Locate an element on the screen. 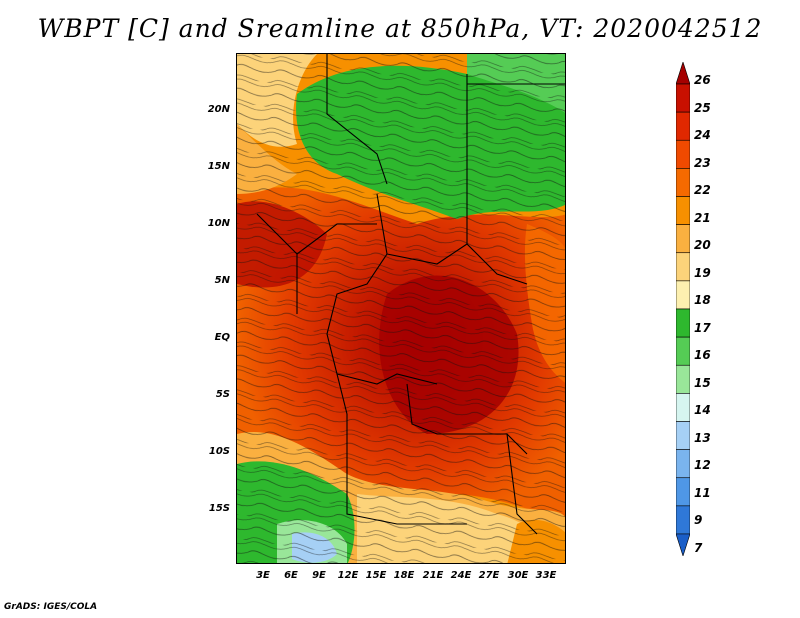  software-credit: GrADS: IGES/COLA is located at coordinates (51, 607).